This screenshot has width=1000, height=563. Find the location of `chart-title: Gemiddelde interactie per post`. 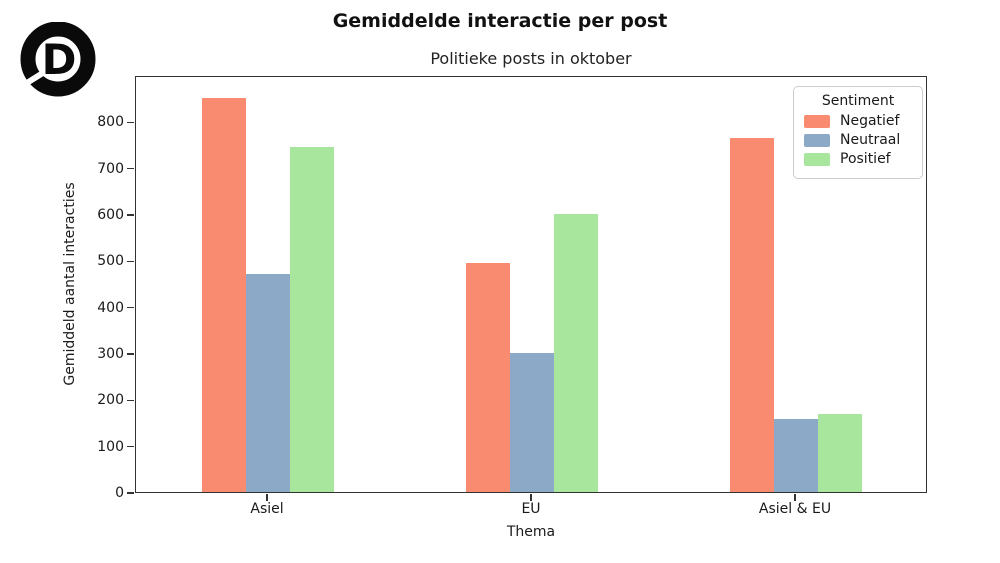

chart-title: Gemiddelde interactie per post is located at coordinates (500, 21).